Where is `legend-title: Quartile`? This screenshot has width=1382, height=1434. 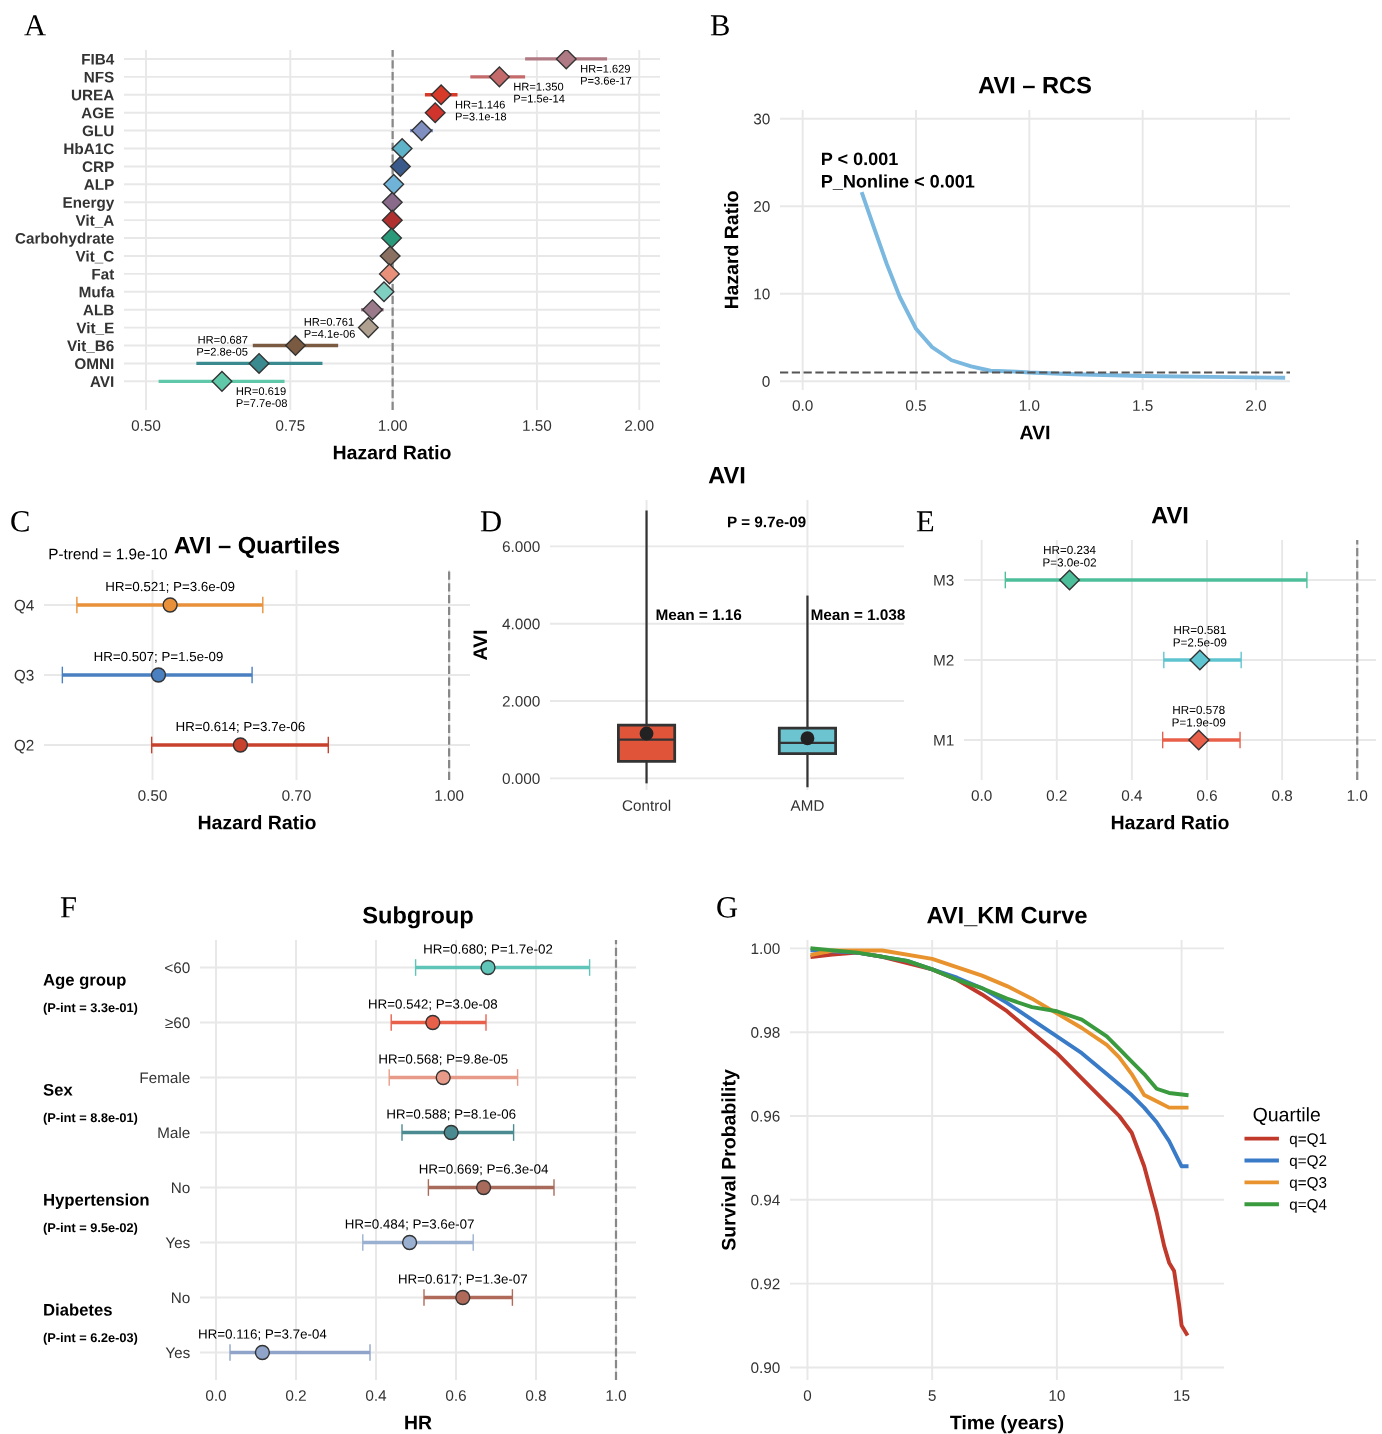 legend-title: Quartile is located at coordinates (1286, 1116).